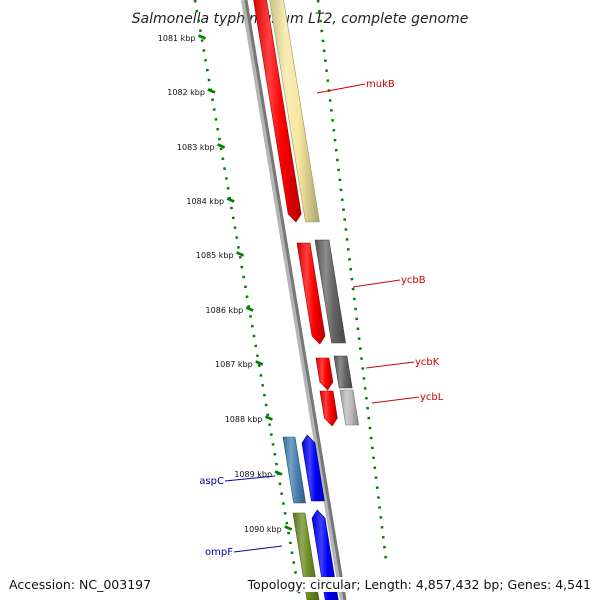  Describe the element at coordinates (277, 111) in the screenshot. I see `gene-arrow-mukB` at that location.